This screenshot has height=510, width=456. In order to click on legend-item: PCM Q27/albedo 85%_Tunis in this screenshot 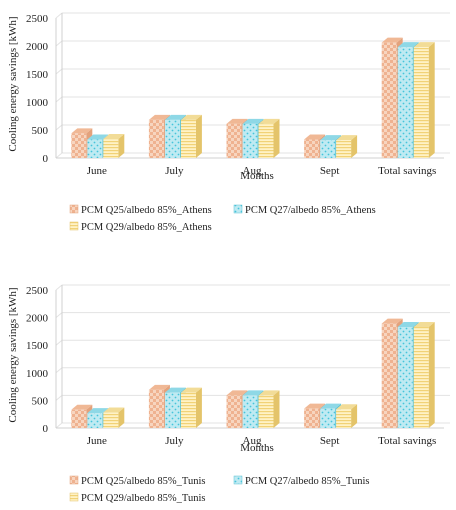, I will do `click(301, 481)`.